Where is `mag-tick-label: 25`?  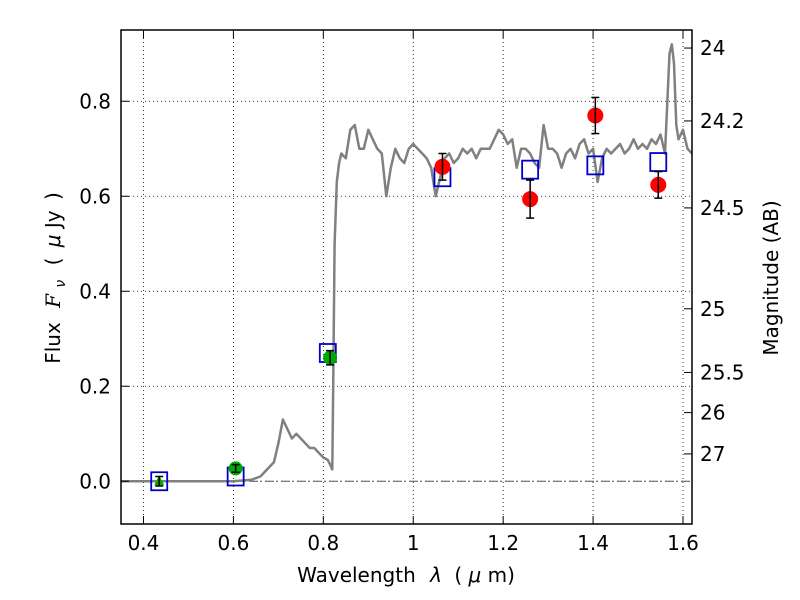 mag-tick-label: 25 is located at coordinates (712, 309).